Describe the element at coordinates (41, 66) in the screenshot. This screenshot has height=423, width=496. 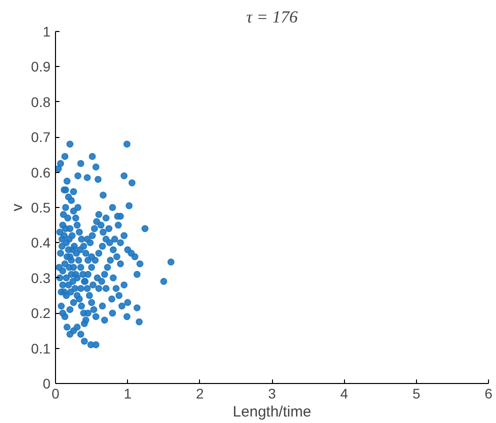
I see `y-tick-label: 0.9` at that location.